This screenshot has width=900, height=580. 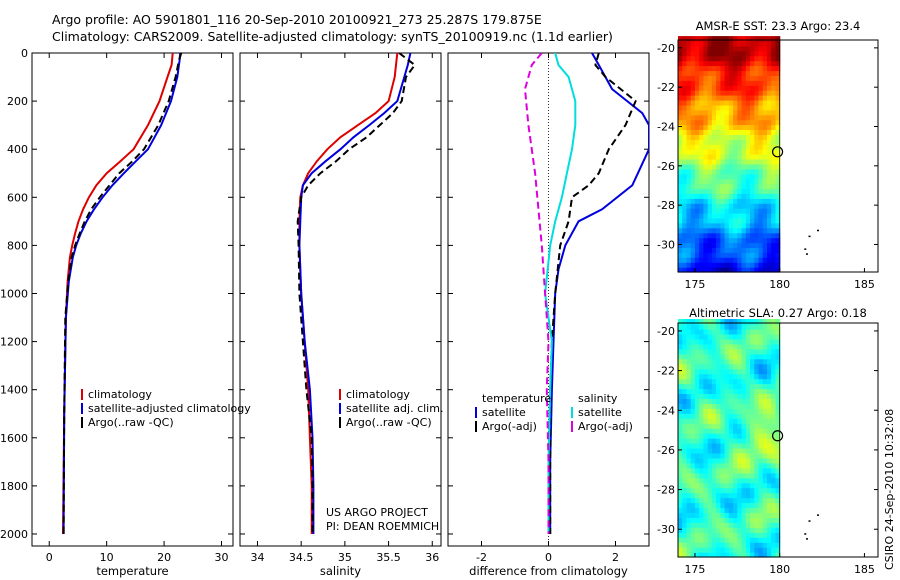 What do you see at coordinates (389, 422) in the screenshot?
I see `legend-label: Argo(..raw -QC)` at bounding box center [389, 422].